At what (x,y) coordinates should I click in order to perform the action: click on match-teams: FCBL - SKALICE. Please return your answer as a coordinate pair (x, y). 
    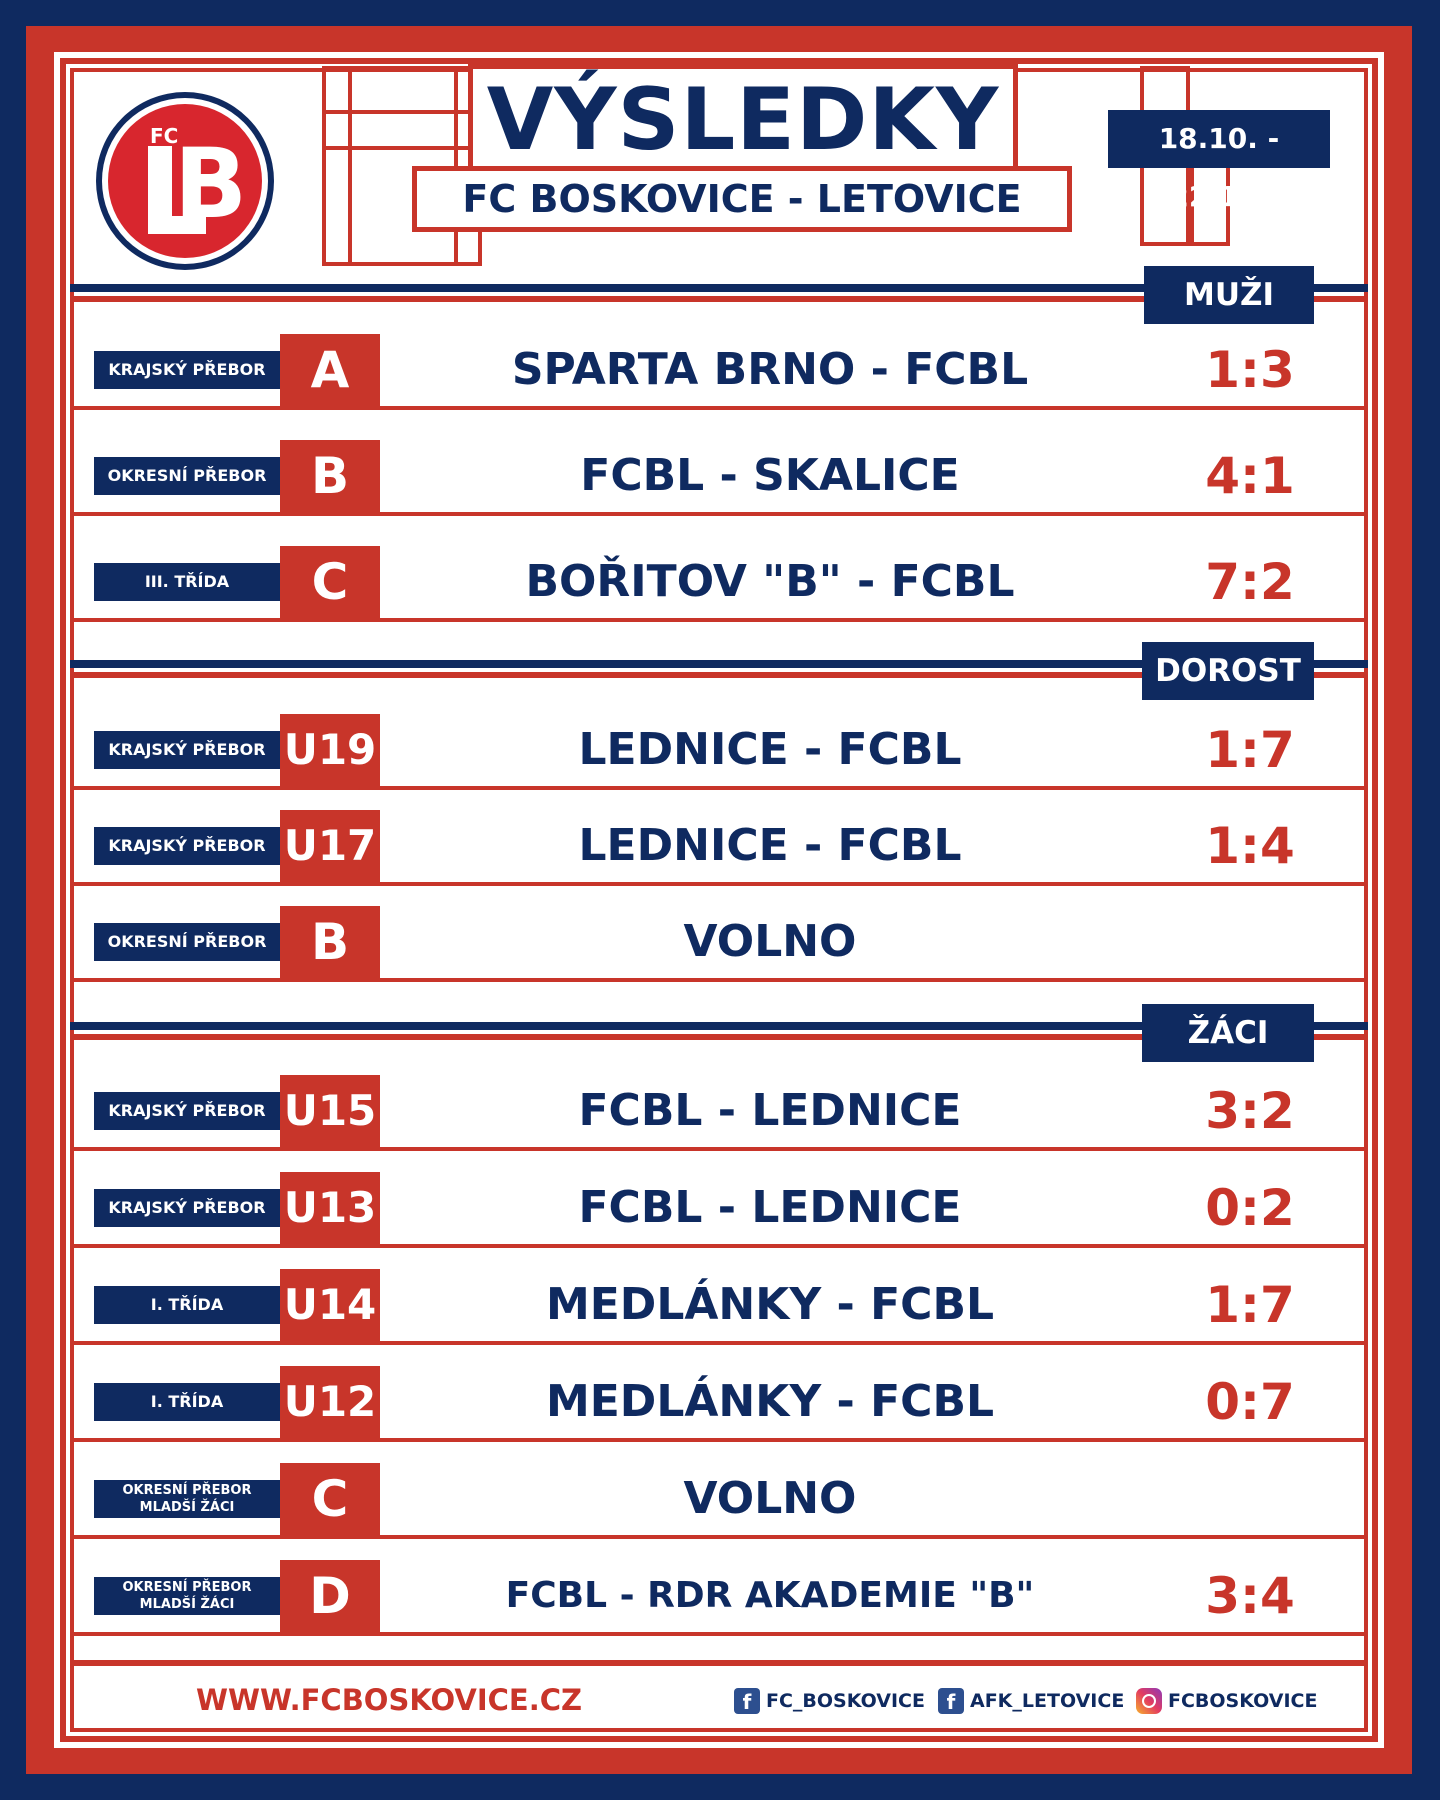
    Looking at the image, I should click on (770, 475).